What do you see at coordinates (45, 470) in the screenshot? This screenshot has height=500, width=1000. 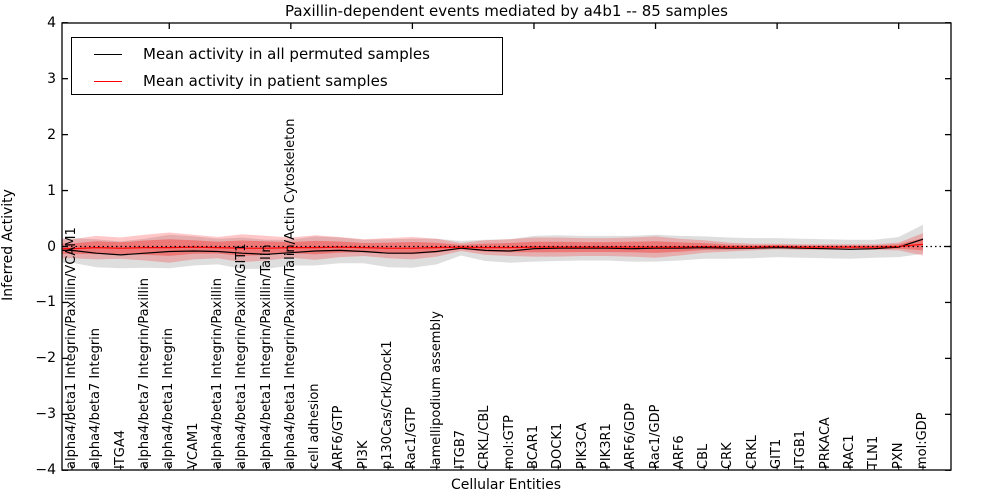 I see `y-tick-label: −4` at bounding box center [45, 470].